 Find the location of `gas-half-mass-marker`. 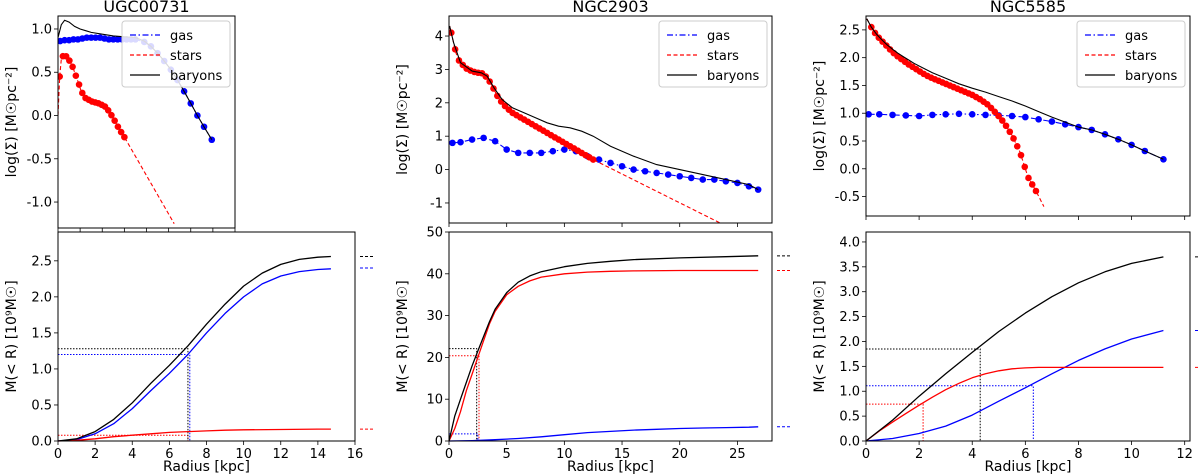

gas-half-mass-marker is located at coordinates (464, 437).